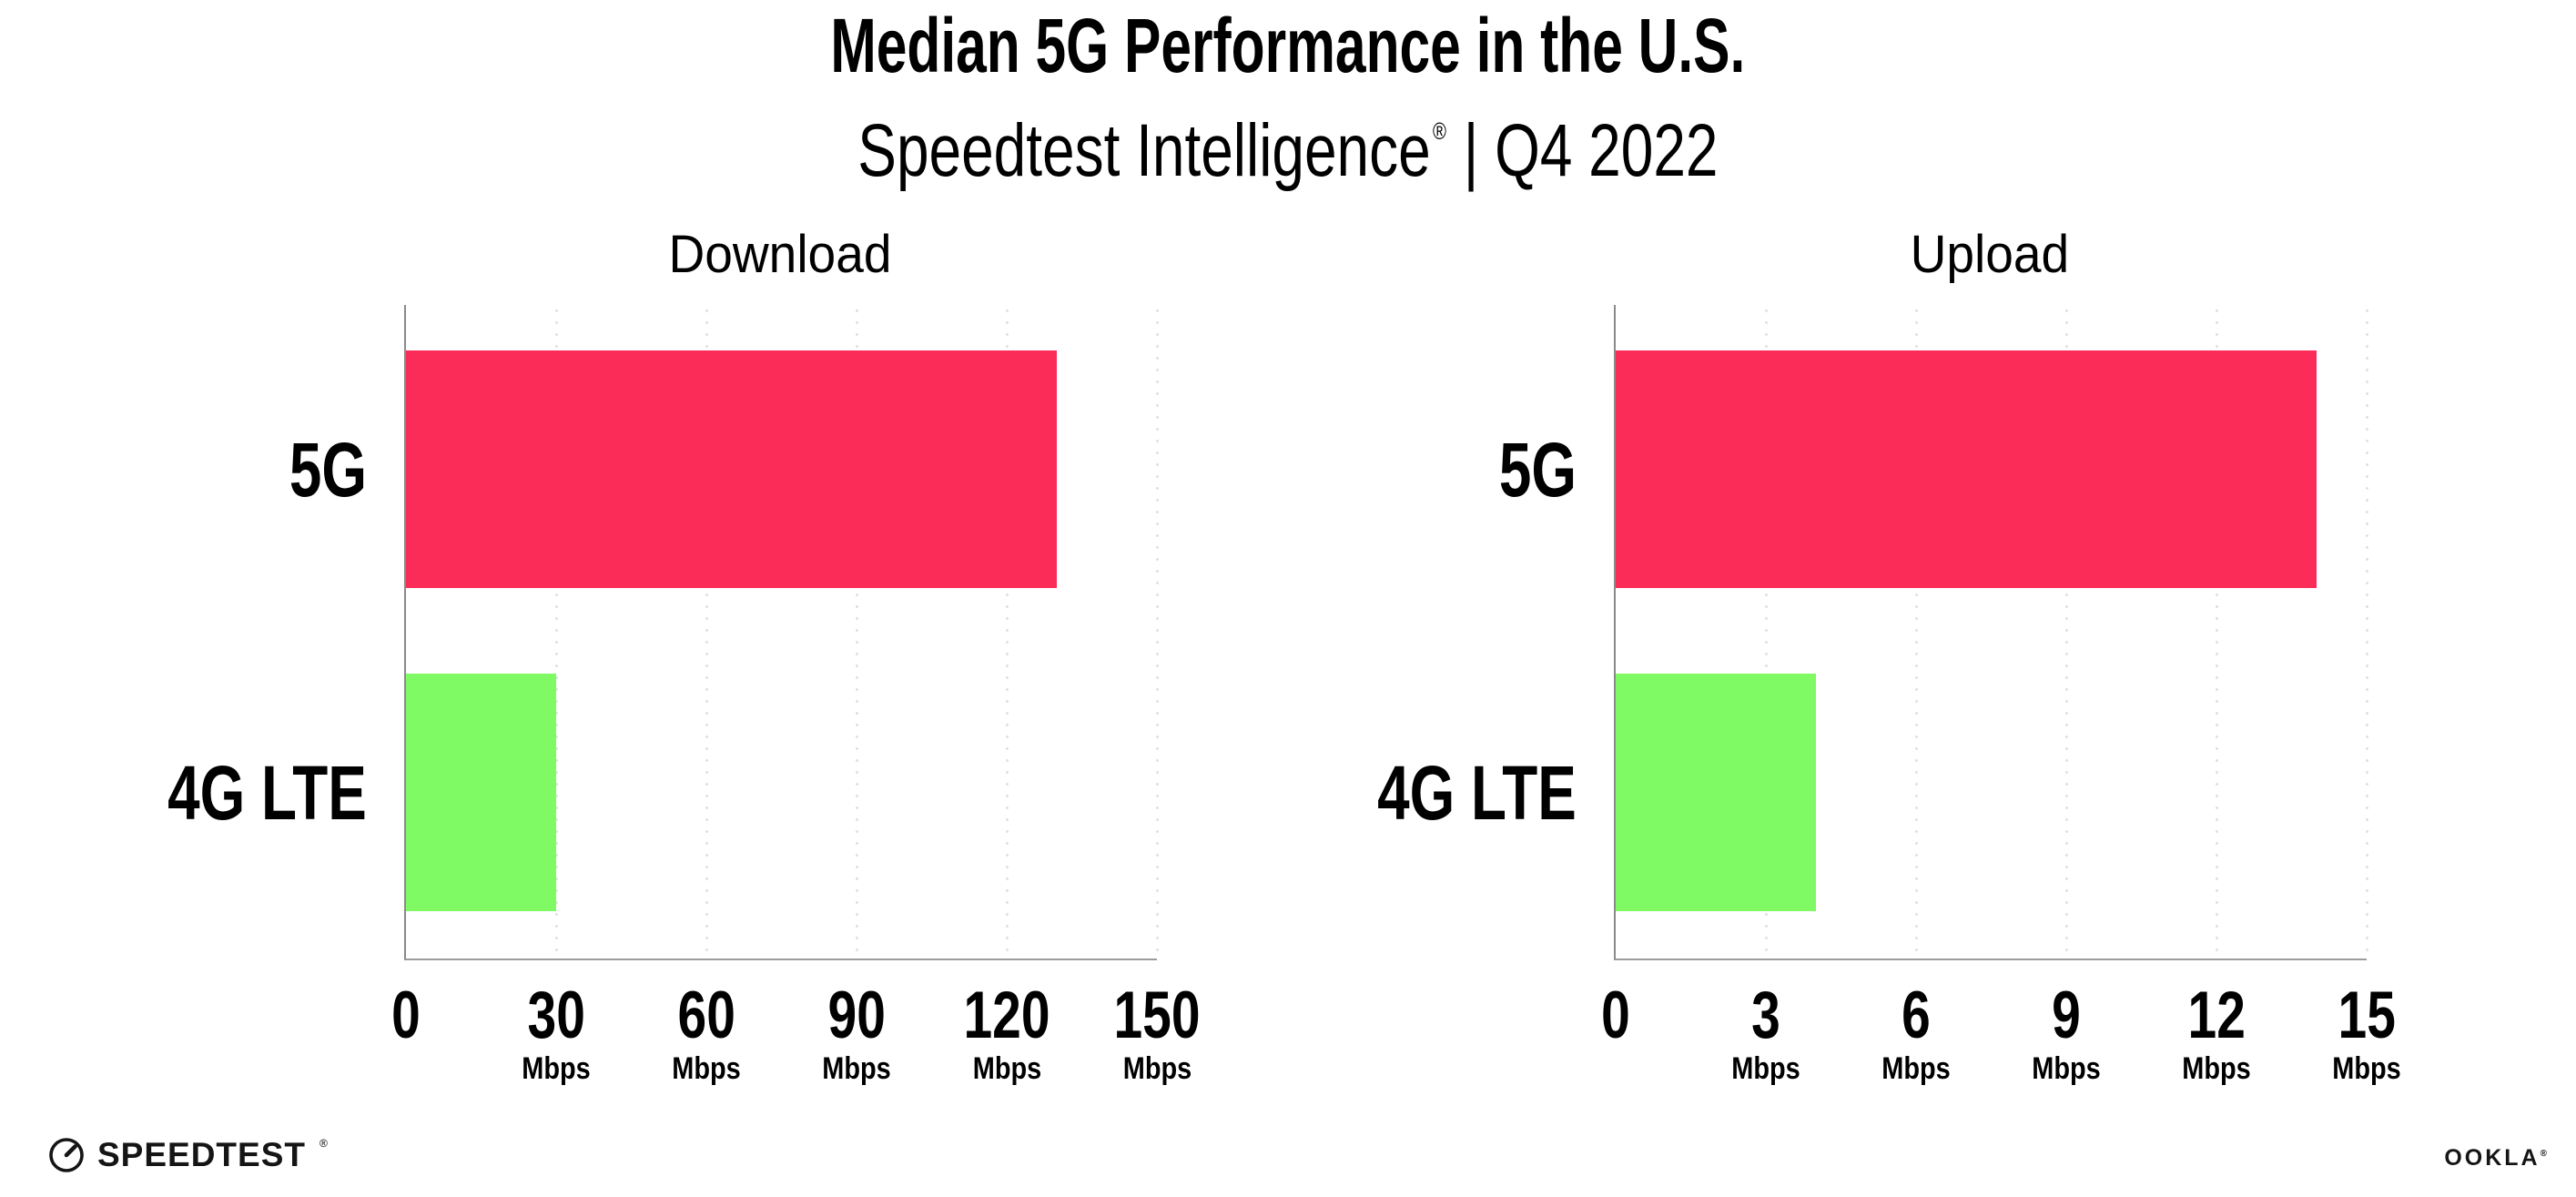 Image resolution: width=2576 pixels, height=1197 pixels. What do you see at coordinates (779, 254) in the screenshot?
I see `download-chart-title: Download` at bounding box center [779, 254].